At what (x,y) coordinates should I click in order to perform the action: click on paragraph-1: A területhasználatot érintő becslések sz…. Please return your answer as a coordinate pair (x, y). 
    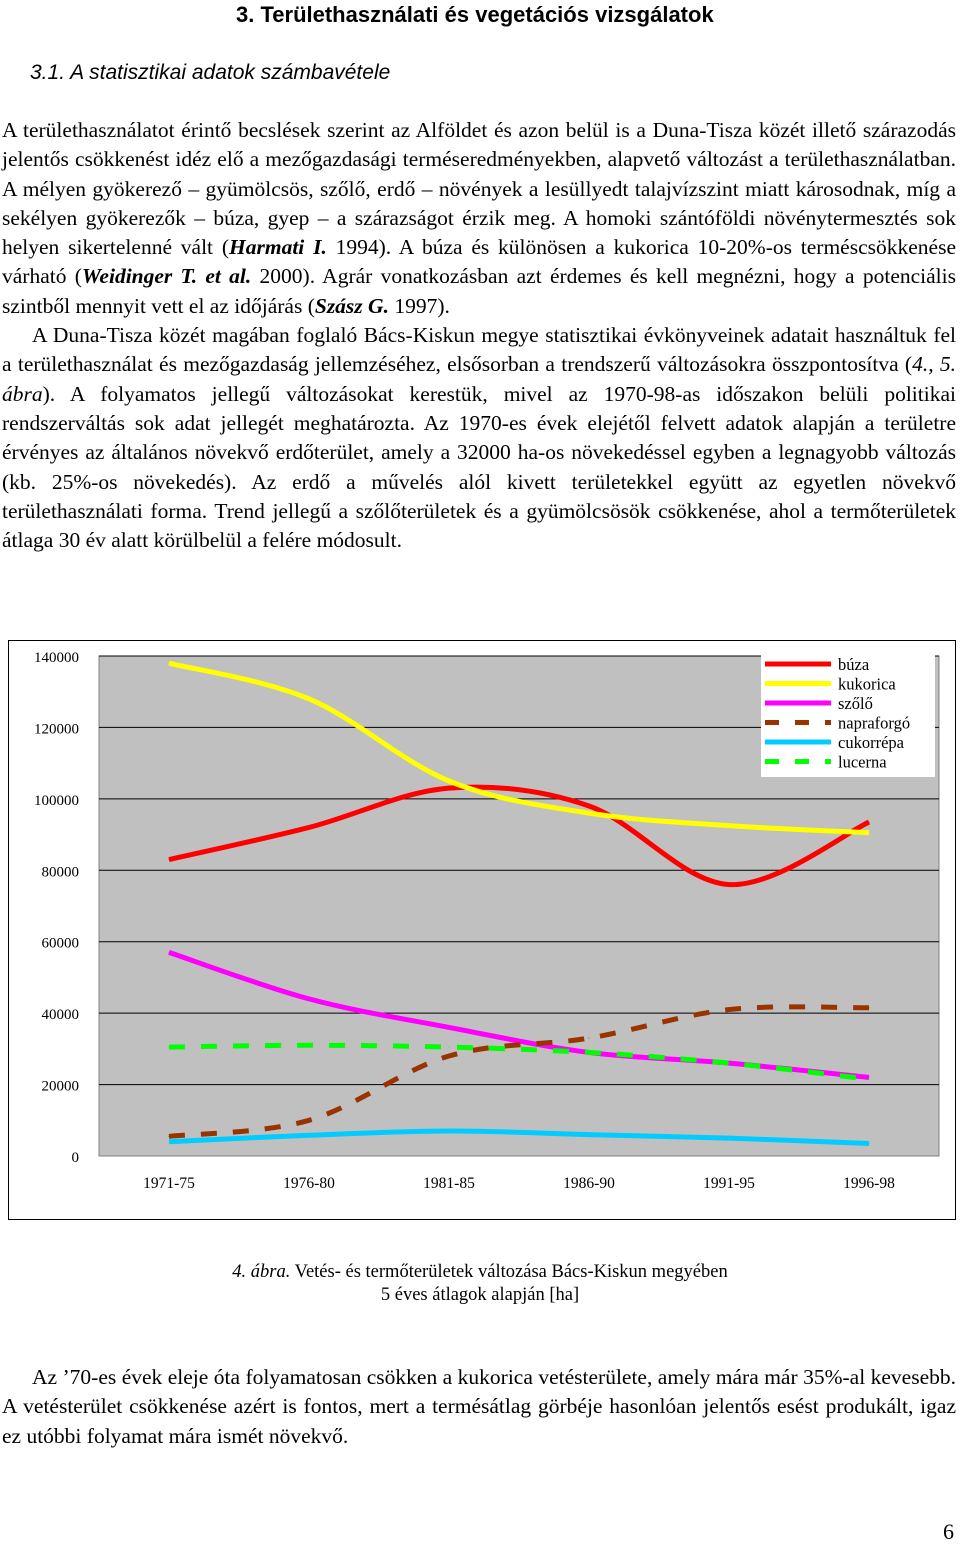
    Looking at the image, I should click on (479, 218).